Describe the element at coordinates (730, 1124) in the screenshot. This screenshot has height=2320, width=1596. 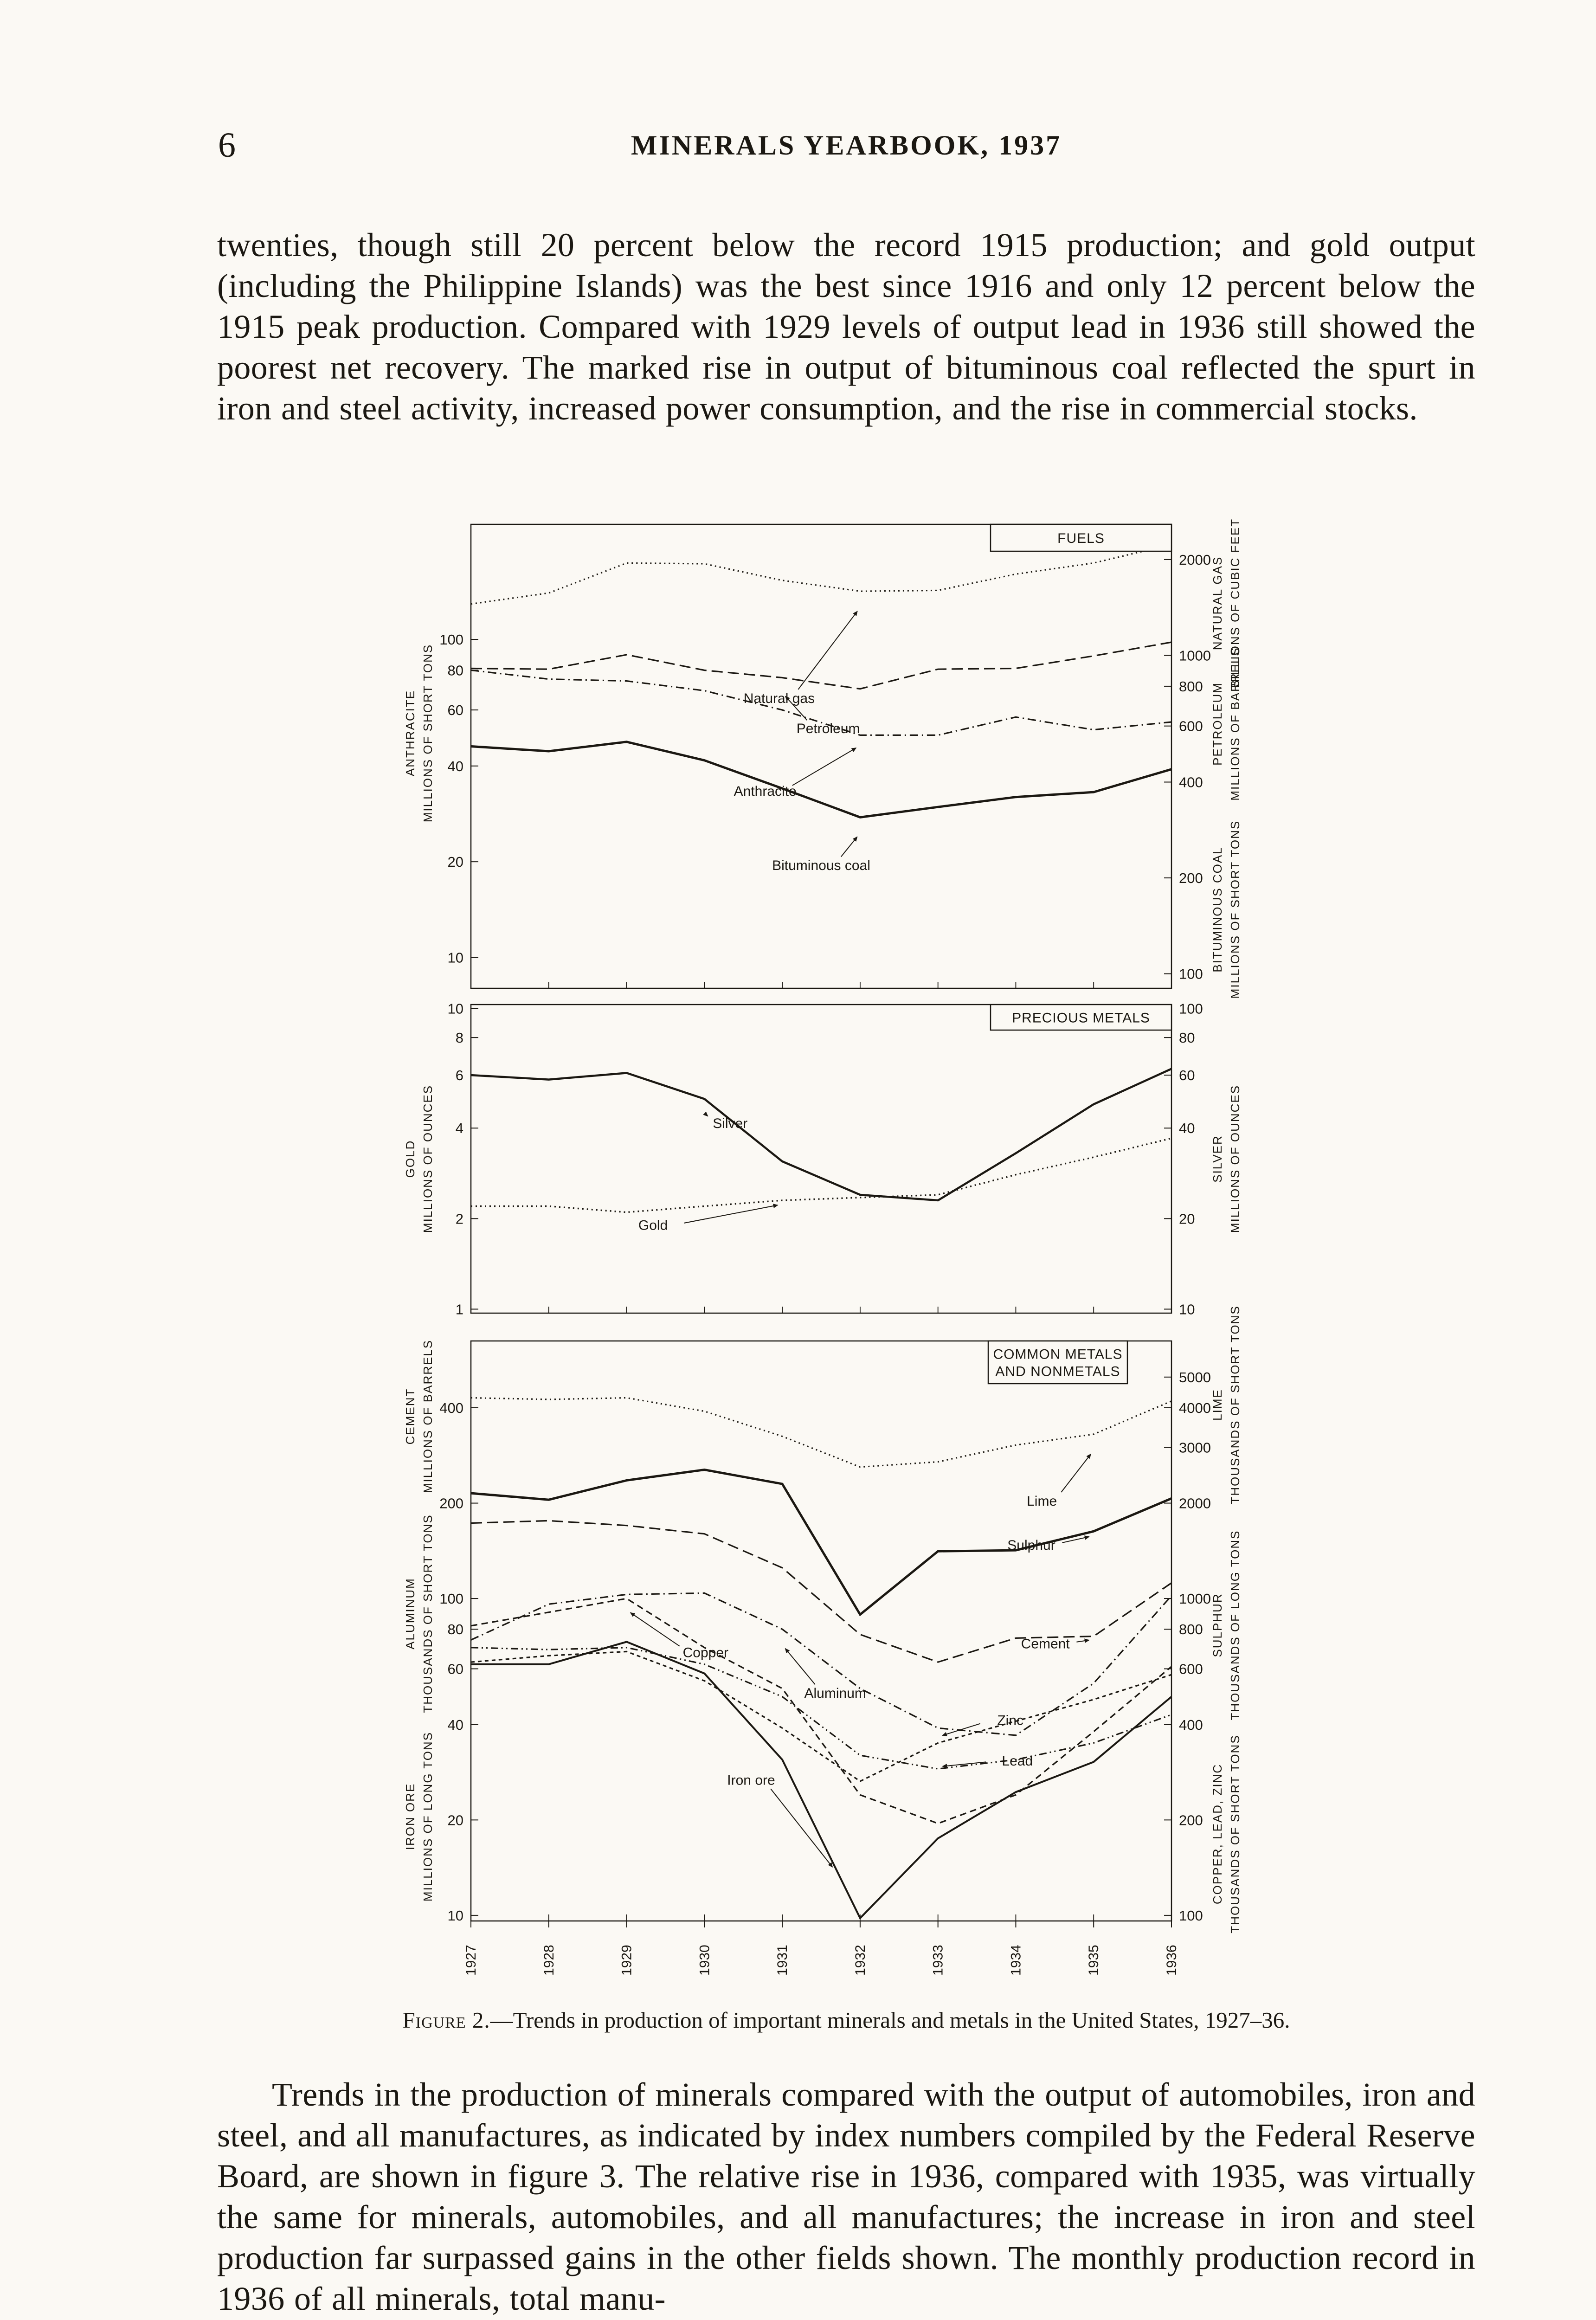
I see `series-label-silver: Silver` at that location.